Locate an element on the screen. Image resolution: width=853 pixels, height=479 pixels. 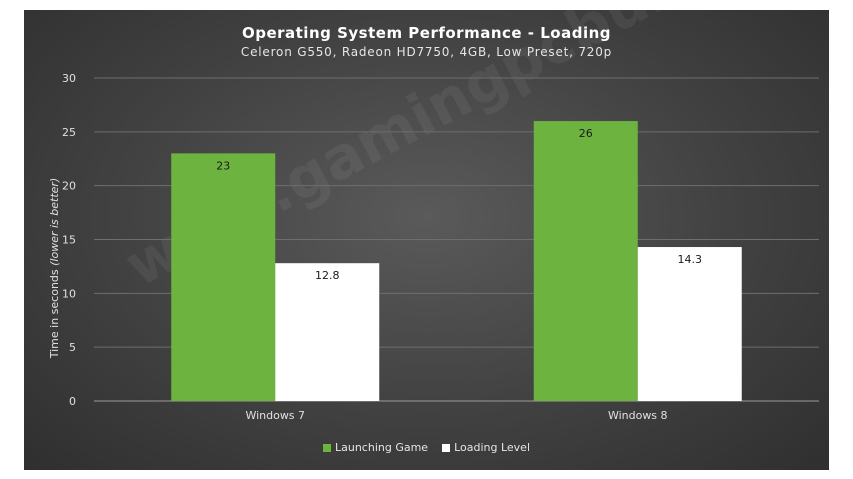
y-tick-label: 5 is located at coordinates (72, 347).